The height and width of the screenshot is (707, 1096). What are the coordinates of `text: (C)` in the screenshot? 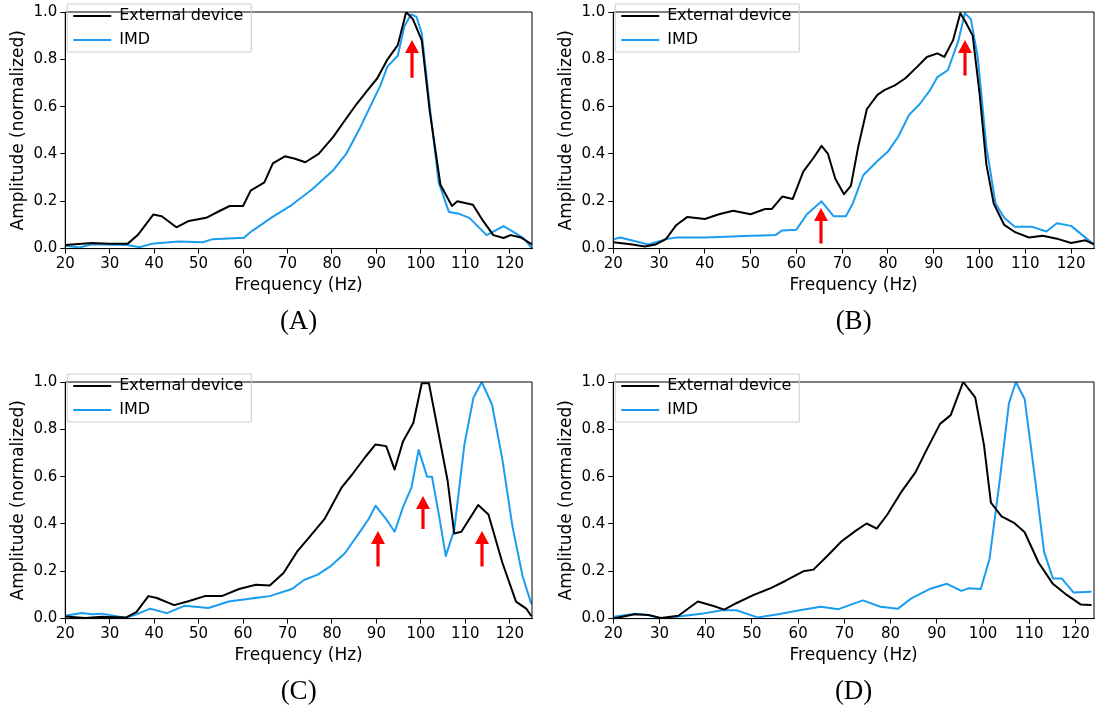 It's located at (298, 690).